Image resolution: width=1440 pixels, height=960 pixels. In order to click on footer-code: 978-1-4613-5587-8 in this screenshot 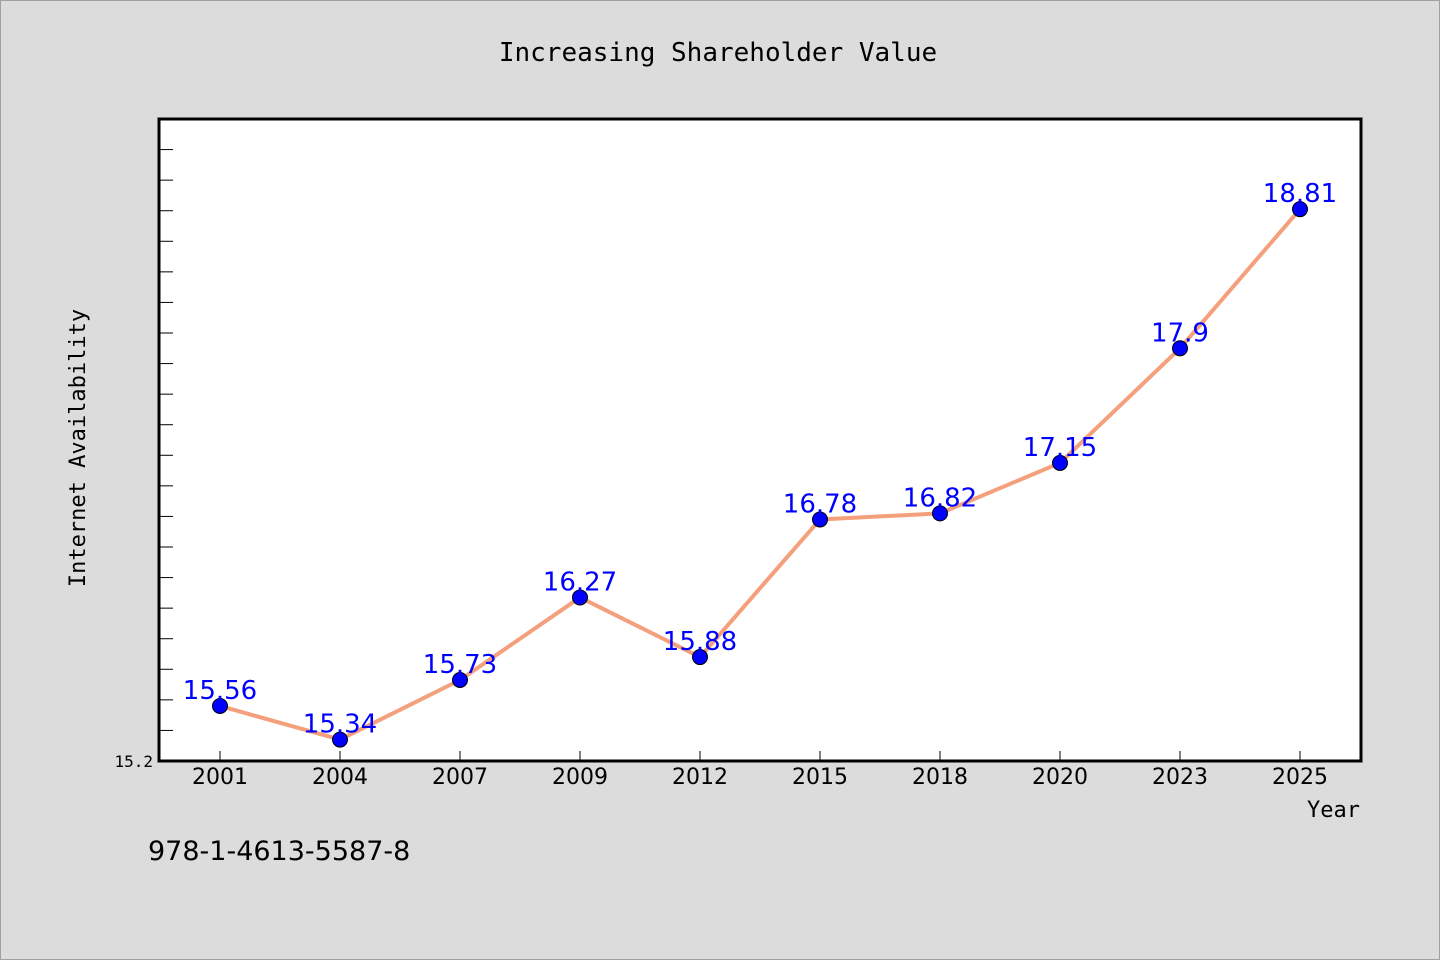, I will do `click(279, 851)`.